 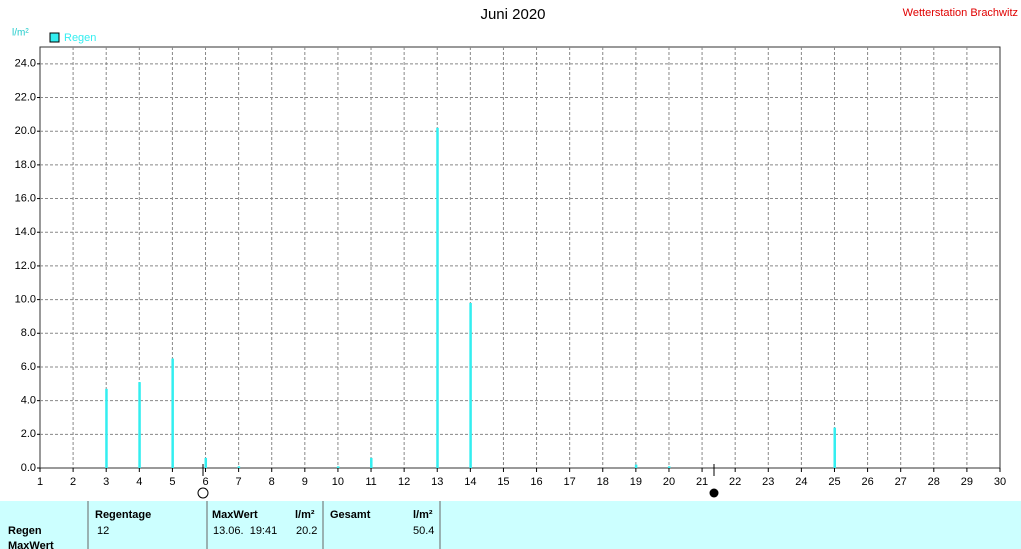 What do you see at coordinates (28, 434) in the screenshot?
I see `y-tick-label: 2.0` at bounding box center [28, 434].